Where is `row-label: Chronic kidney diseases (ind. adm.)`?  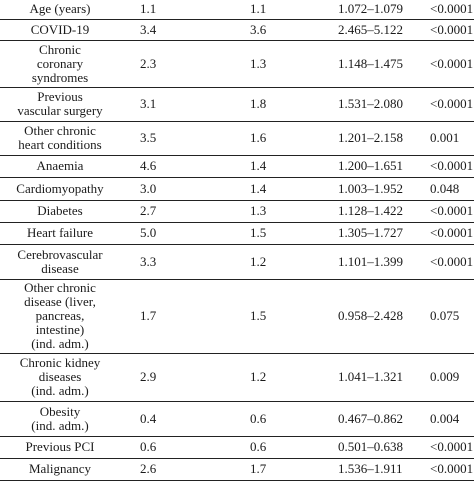 row-label: Chronic kidney diseases (ind. adm.) is located at coordinates (61, 377).